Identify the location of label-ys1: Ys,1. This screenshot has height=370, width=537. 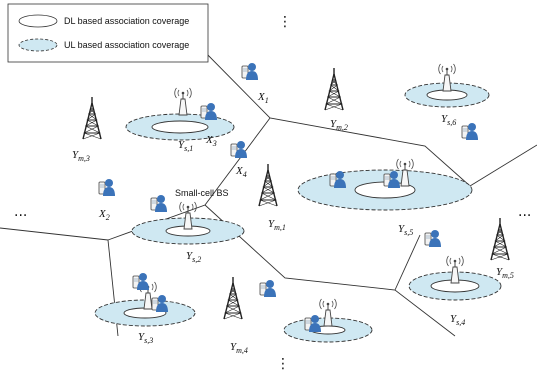
(185, 146).